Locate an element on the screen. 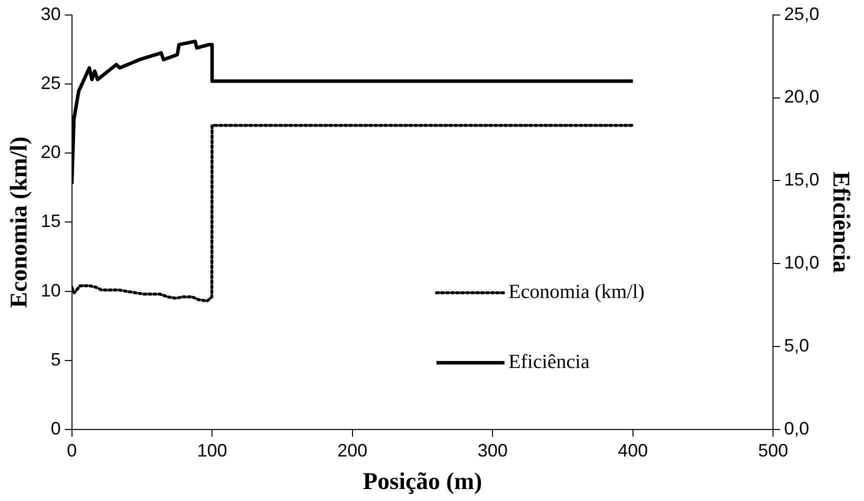 This screenshot has width=864, height=501. legend-label: Eficiência is located at coordinates (549, 361).